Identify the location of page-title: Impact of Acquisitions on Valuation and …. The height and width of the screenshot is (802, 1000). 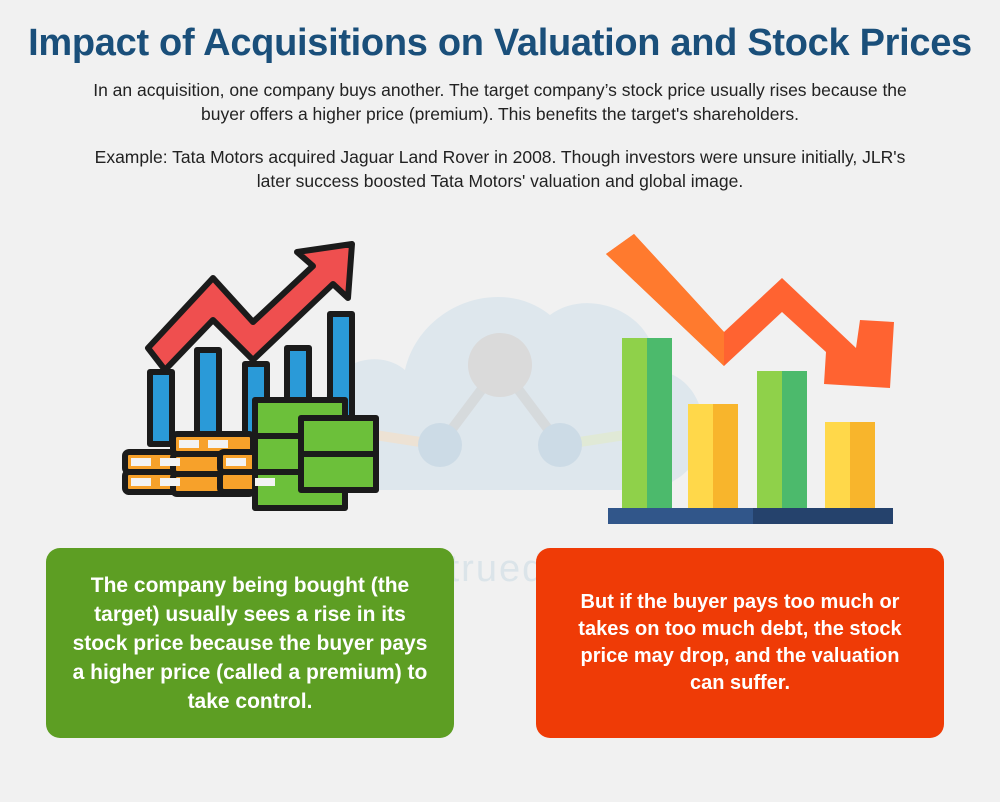
(500, 43).